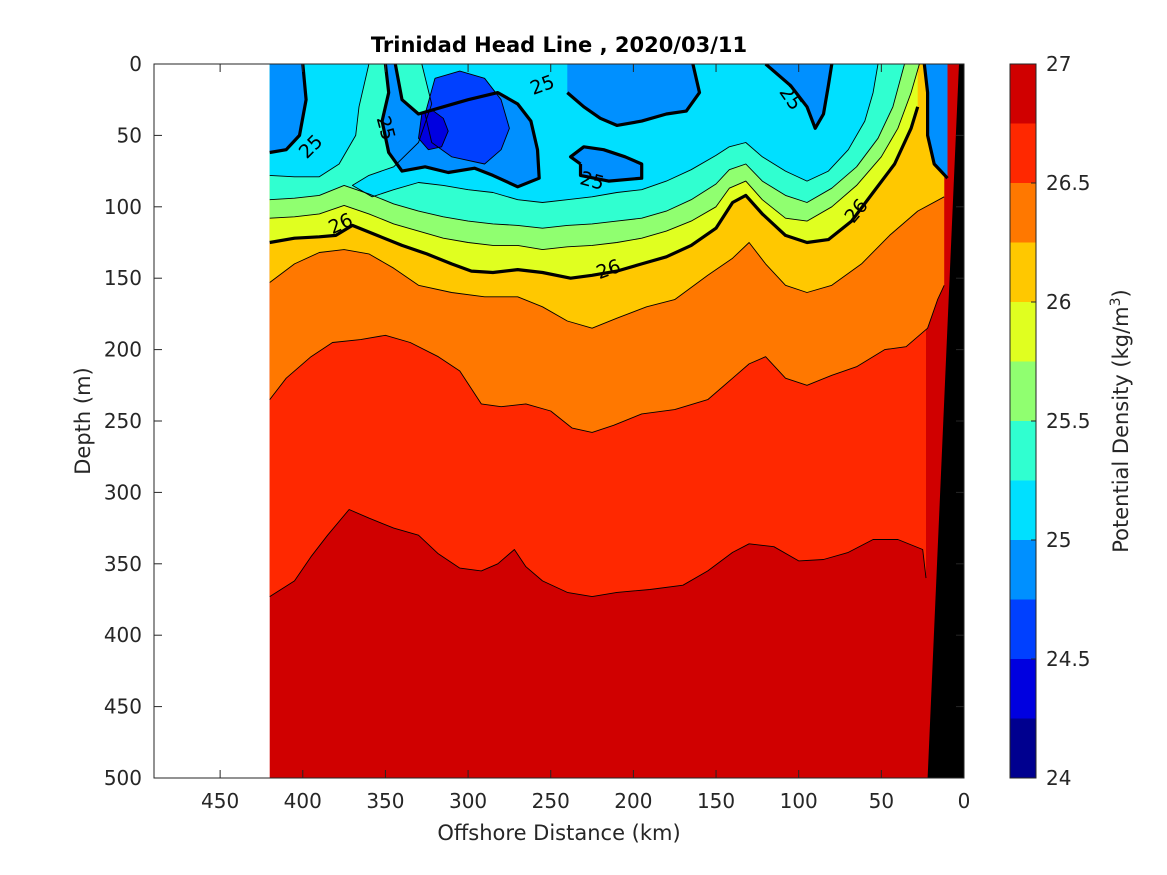 This screenshot has width=1167, height=875. What do you see at coordinates (1121, 429) in the screenshot?
I see `colorbar-label-main: Potential Density (kg/m` at bounding box center [1121, 429].